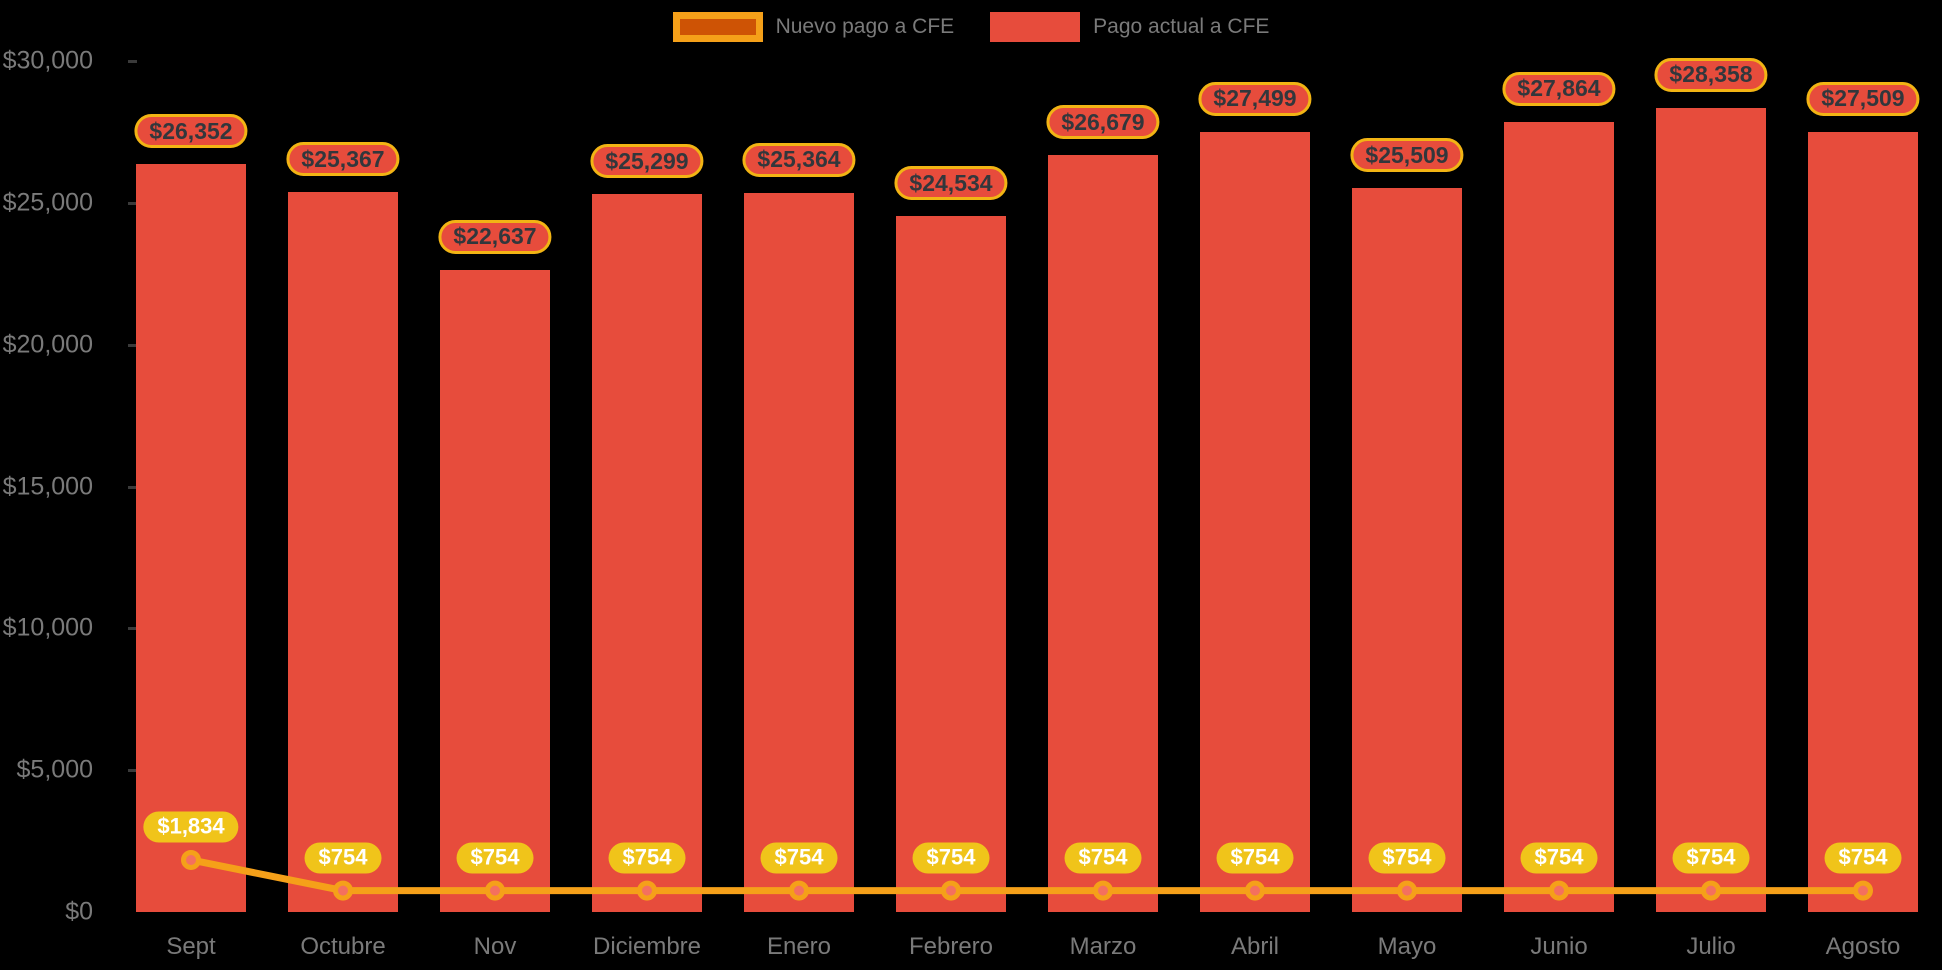 The width and height of the screenshot is (1942, 970). What do you see at coordinates (1255, 890) in the screenshot?
I see `line-point-abril` at bounding box center [1255, 890].